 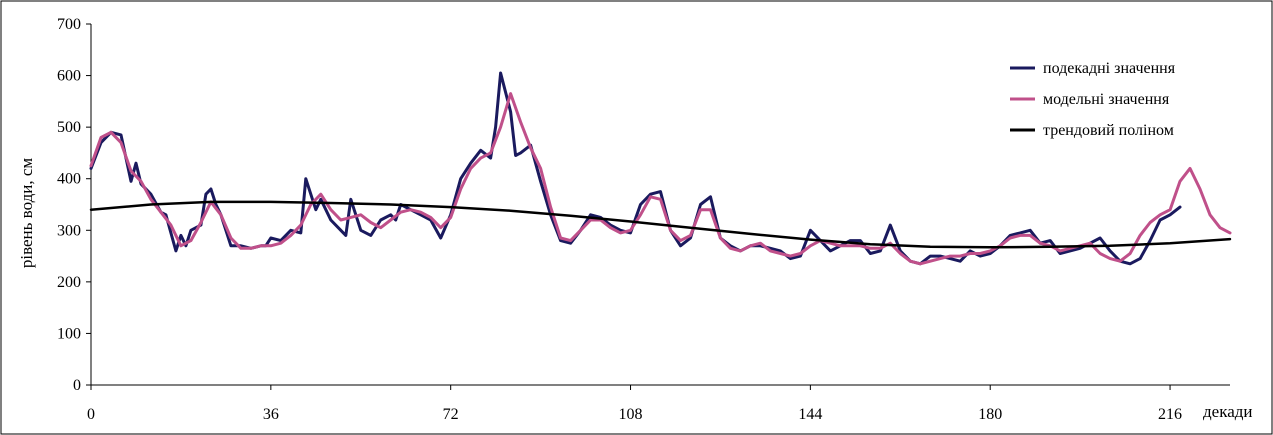 What do you see at coordinates (810, 414) in the screenshot?
I see `x-tick-label: 144` at bounding box center [810, 414].